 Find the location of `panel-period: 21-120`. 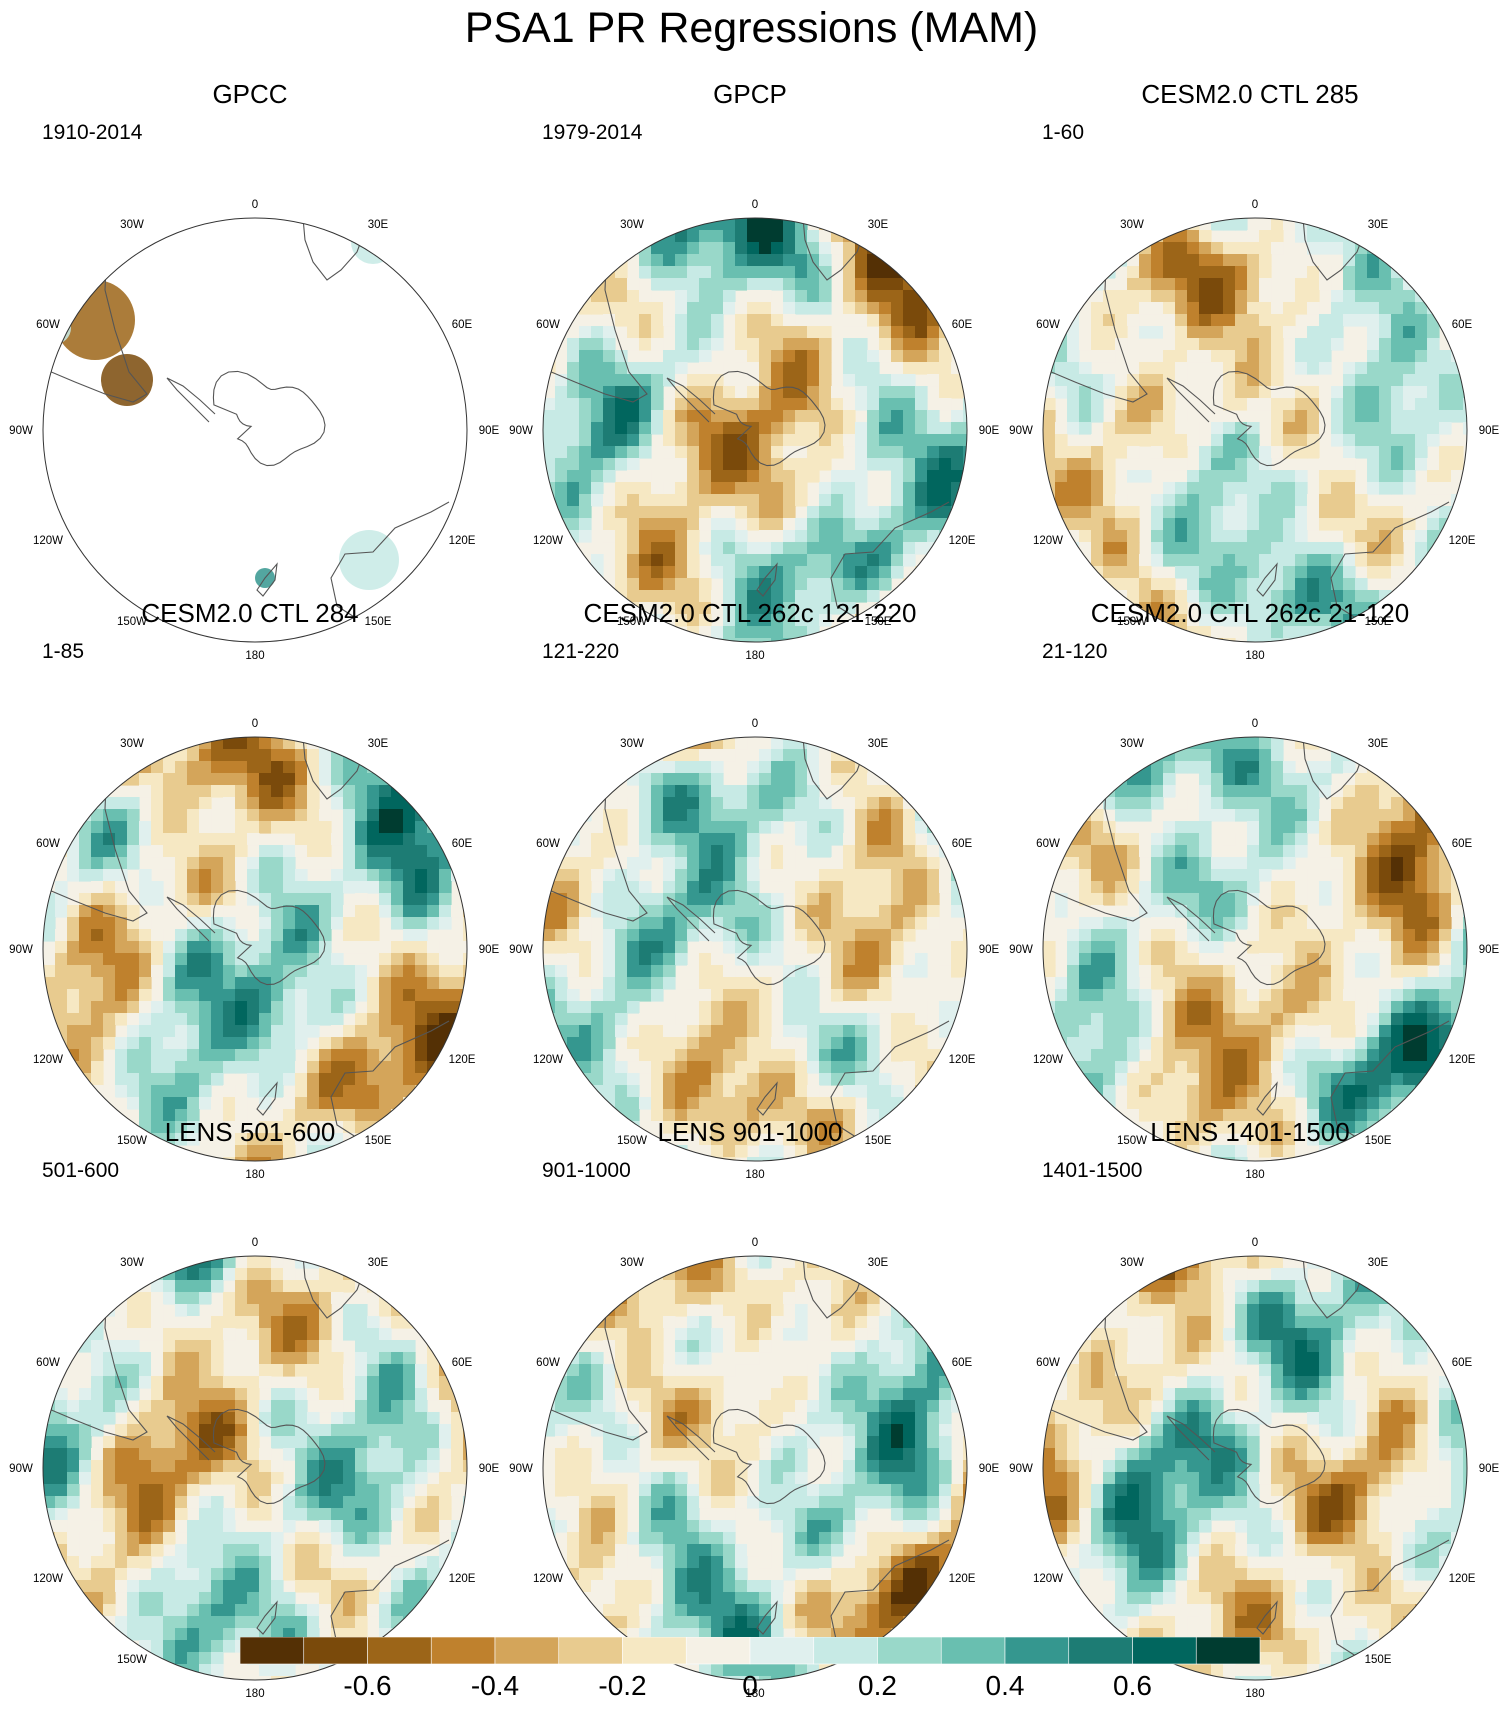

panel-period: 21-120 is located at coordinates (1074, 652).